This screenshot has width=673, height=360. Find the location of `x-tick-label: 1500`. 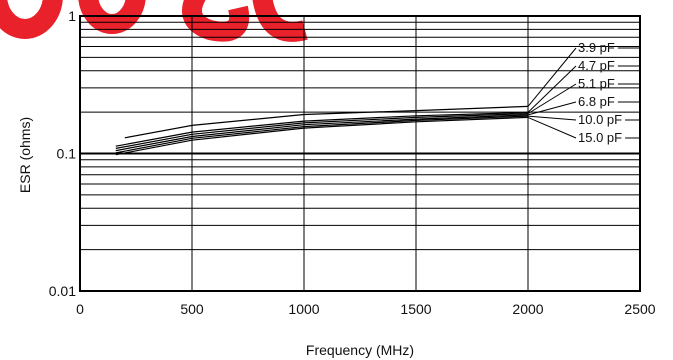

x-tick-label: 1500 is located at coordinates (415, 309).